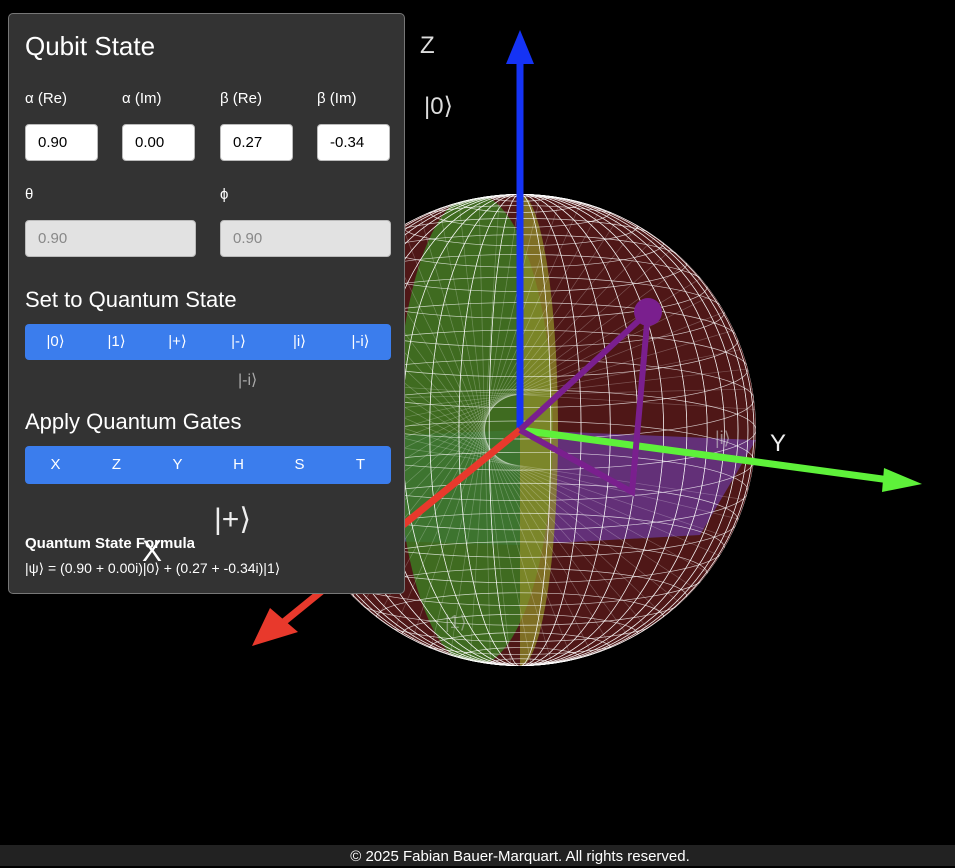 The width and height of the screenshot is (955, 868). I want to click on gate-button: H, so click(238, 464).